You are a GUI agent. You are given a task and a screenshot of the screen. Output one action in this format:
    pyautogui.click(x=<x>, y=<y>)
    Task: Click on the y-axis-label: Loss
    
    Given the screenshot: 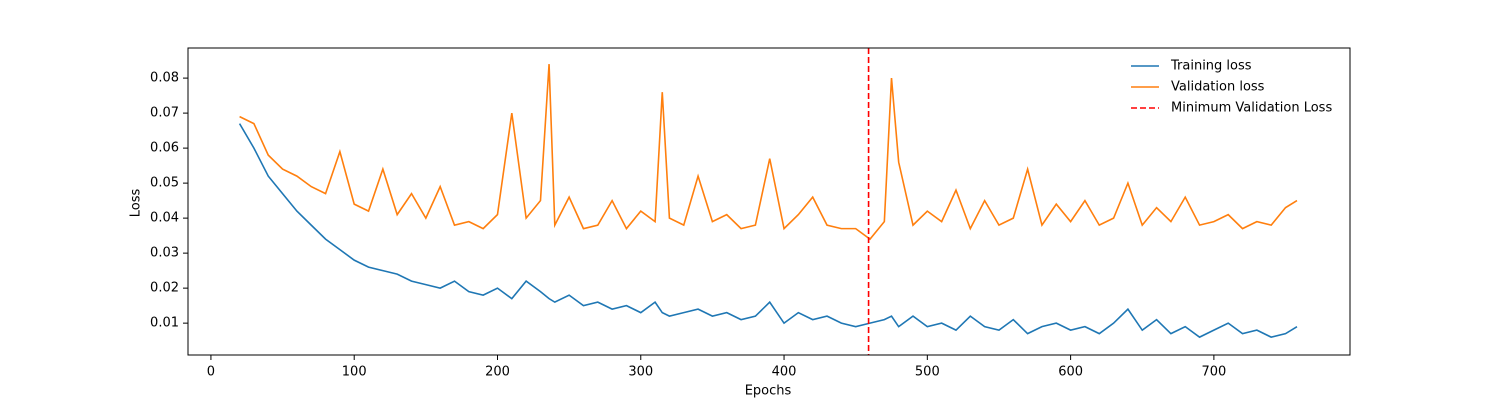 What is the action you would take?
    pyautogui.click(x=136, y=203)
    